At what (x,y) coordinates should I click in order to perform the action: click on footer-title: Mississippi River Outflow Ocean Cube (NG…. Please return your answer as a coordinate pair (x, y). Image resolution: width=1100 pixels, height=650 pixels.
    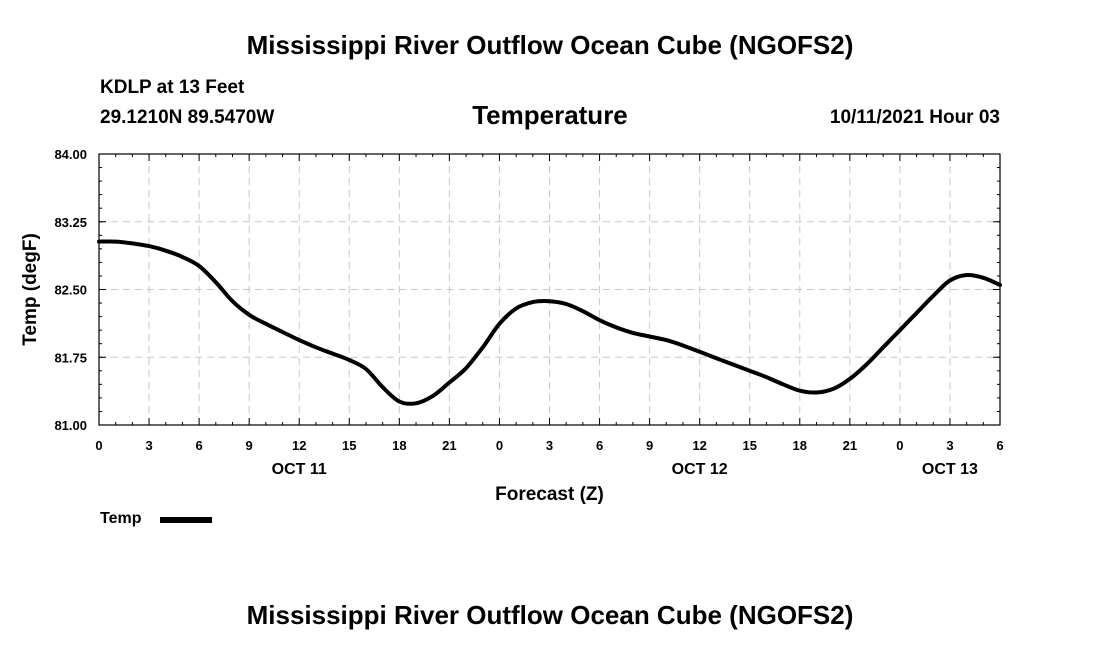
    Looking at the image, I should click on (550, 615).